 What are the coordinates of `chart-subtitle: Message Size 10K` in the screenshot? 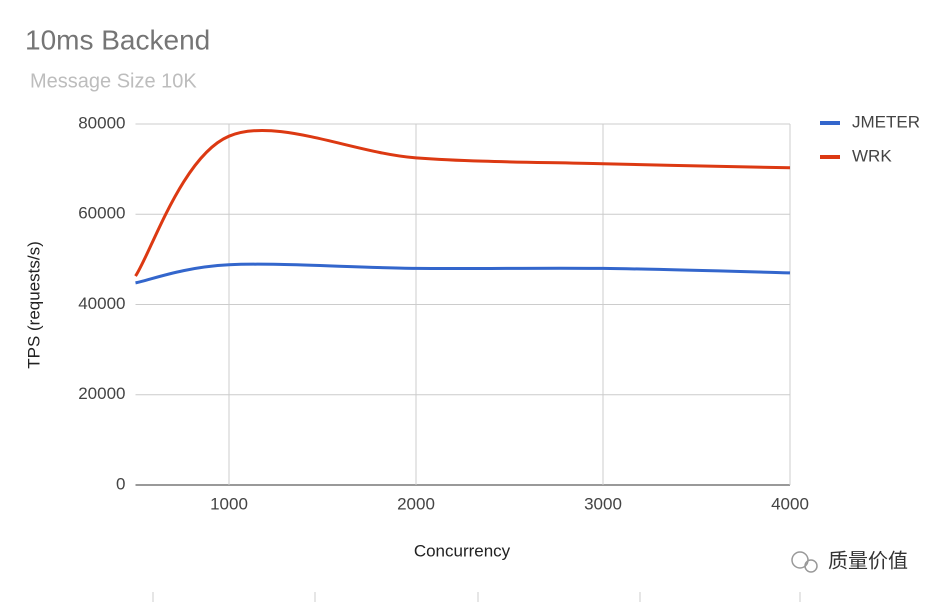 It's located at (113, 81).